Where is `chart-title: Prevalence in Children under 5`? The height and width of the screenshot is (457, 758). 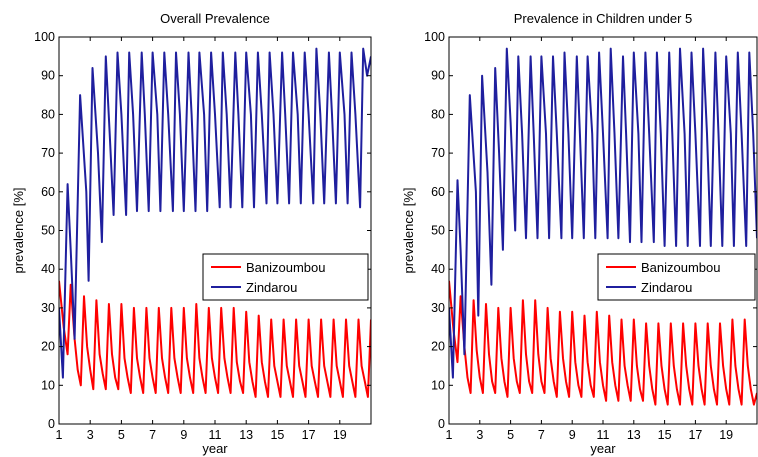
chart-title: Prevalence in Children under 5 is located at coordinates (603, 18).